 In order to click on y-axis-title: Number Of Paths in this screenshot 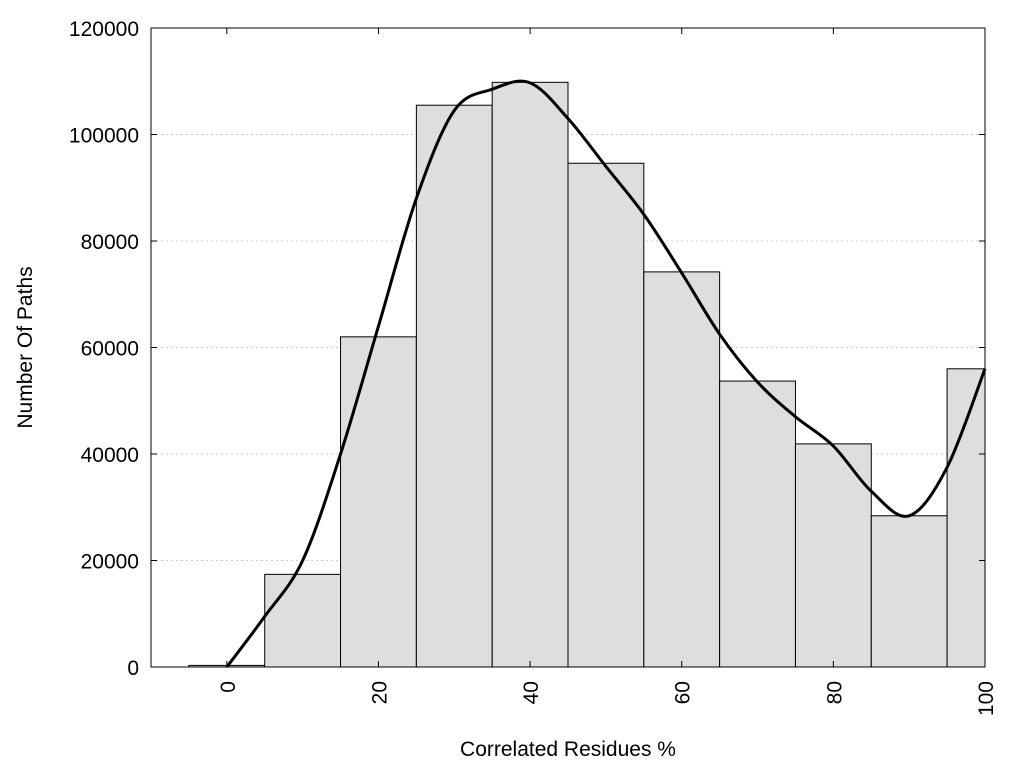, I will do `click(25, 347)`.